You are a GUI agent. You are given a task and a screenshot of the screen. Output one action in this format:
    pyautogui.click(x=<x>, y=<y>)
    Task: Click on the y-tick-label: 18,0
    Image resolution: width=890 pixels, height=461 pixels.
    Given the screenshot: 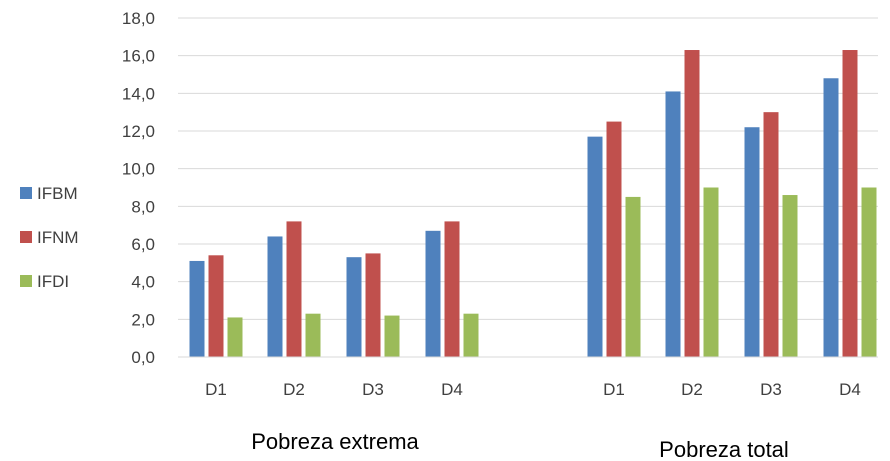 What is the action you would take?
    pyautogui.click(x=138, y=18)
    